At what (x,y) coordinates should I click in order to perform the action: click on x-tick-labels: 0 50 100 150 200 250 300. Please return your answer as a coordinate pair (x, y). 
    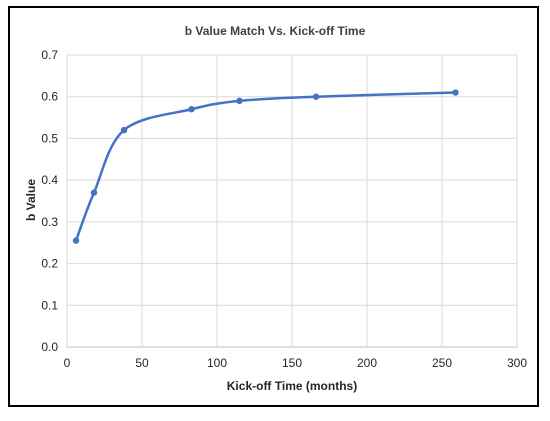
    Looking at the image, I should click on (296, 363).